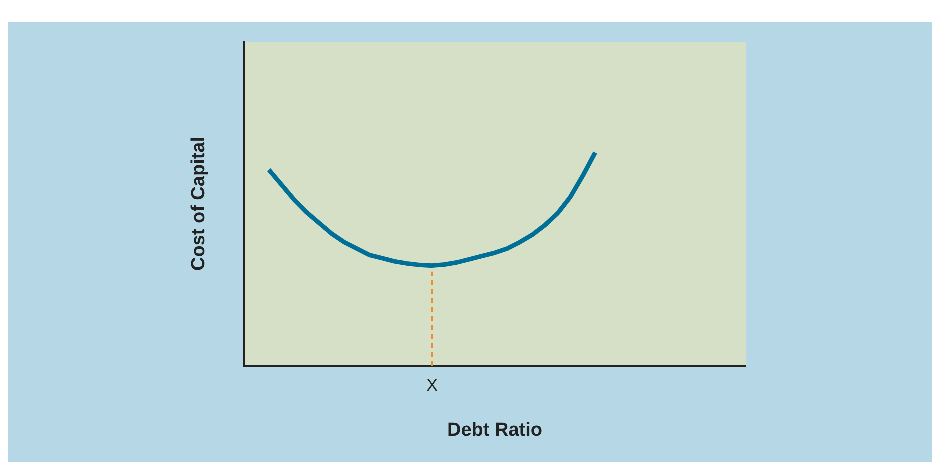  I want to click on x-axis-title: Debt Ratio, so click(495, 430).